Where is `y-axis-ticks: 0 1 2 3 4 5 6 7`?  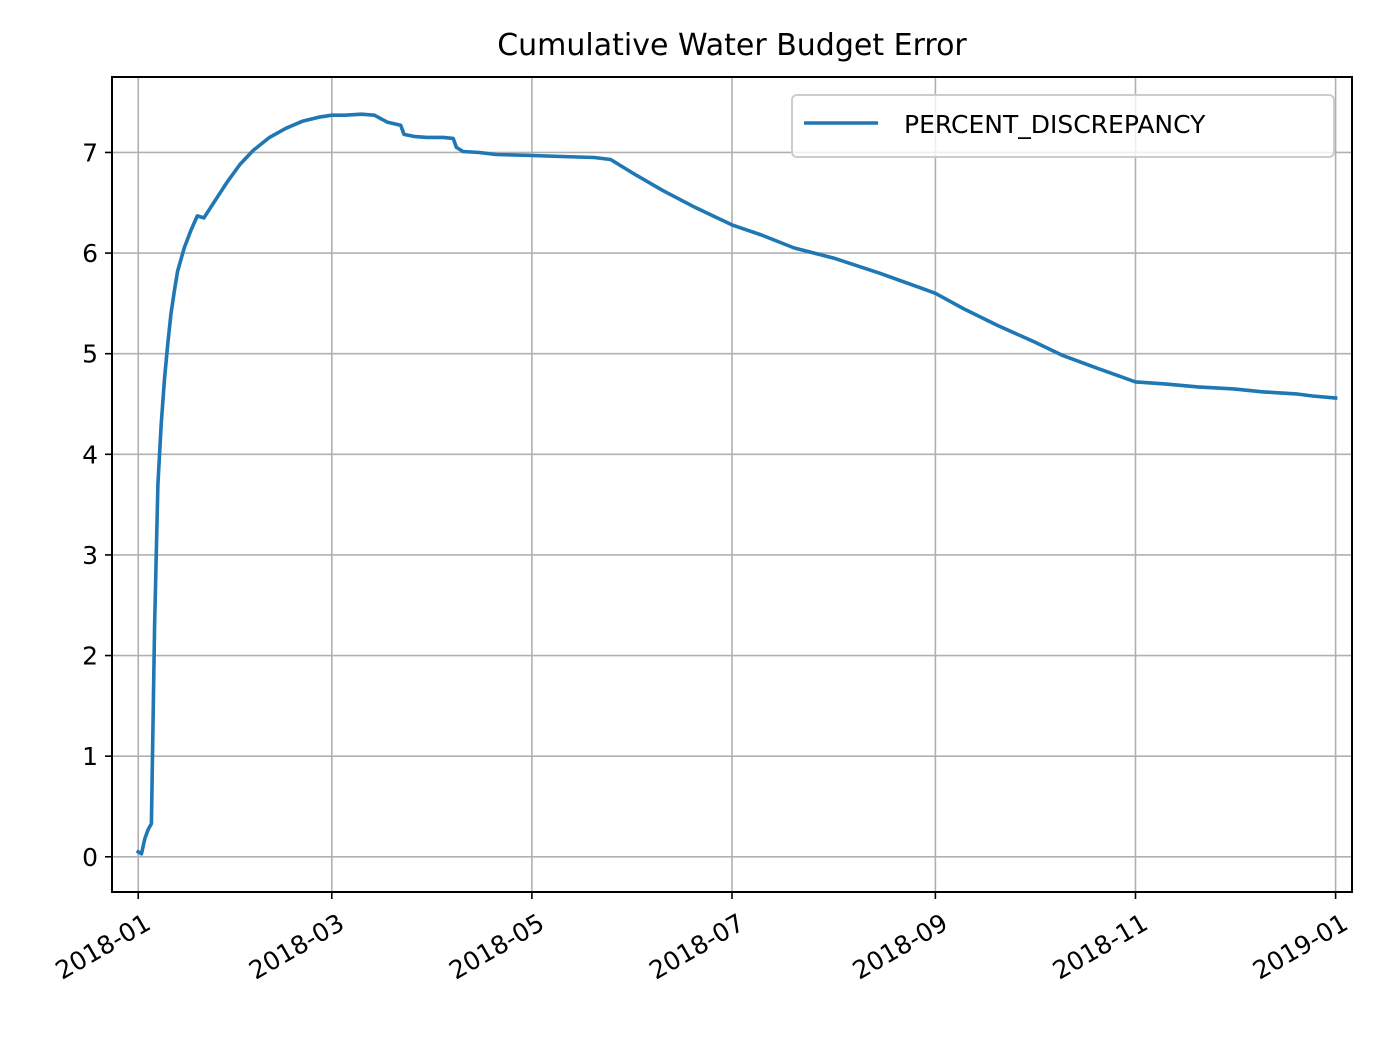
y-axis-ticks: 0 1 2 3 4 5 6 7 is located at coordinates (97, 505).